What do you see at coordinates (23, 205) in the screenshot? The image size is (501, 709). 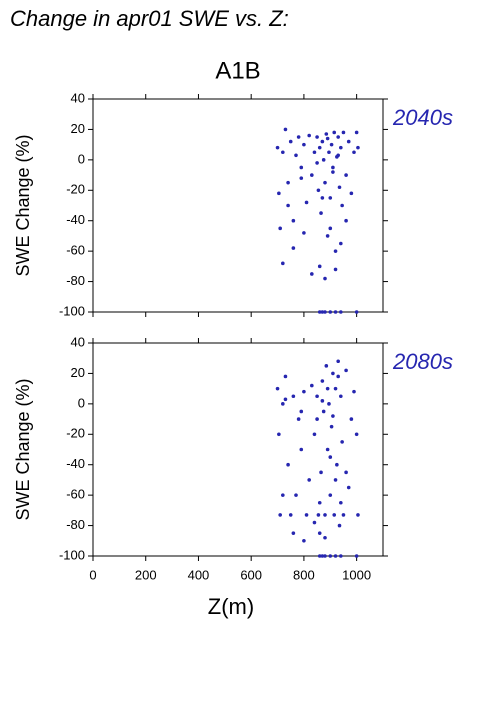 I see `y-axis-label: SWE Change (%)` at bounding box center [23, 205].